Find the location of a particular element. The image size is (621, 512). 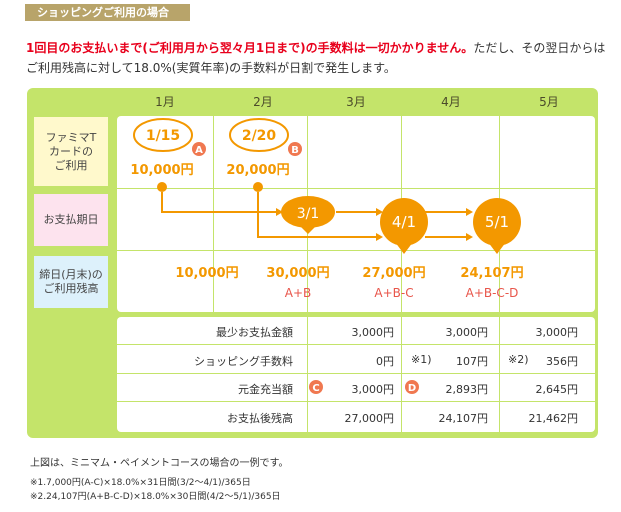

tag-badge-letter: D is located at coordinates (412, 388).